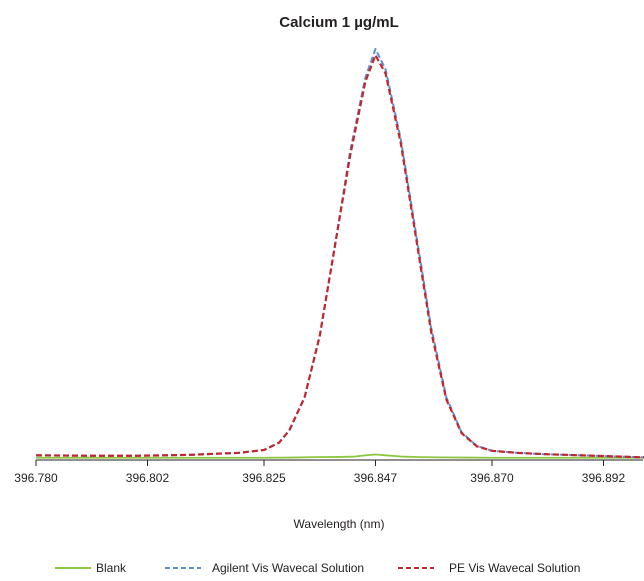 The width and height of the screenshot is (644, 581). What do you see at coordinates (339, 524) in the screenshot?
I see `x-axis-label: Wavelength (nm)` at bounding box center [339, 524].